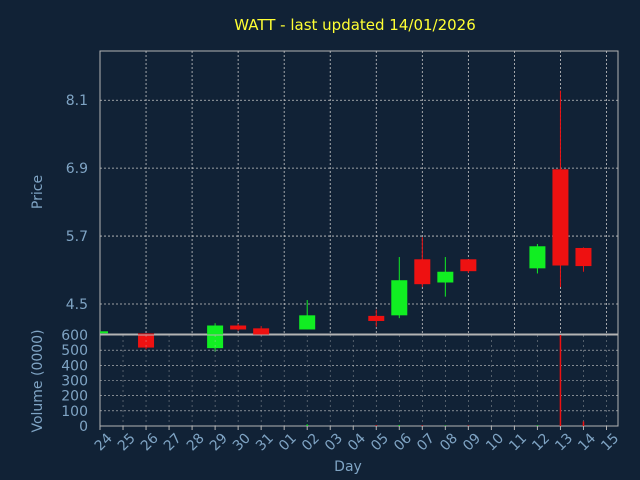 This screenshot has width=640, height=480. I want to click on price-axis-label: Price, so click(38, 192).